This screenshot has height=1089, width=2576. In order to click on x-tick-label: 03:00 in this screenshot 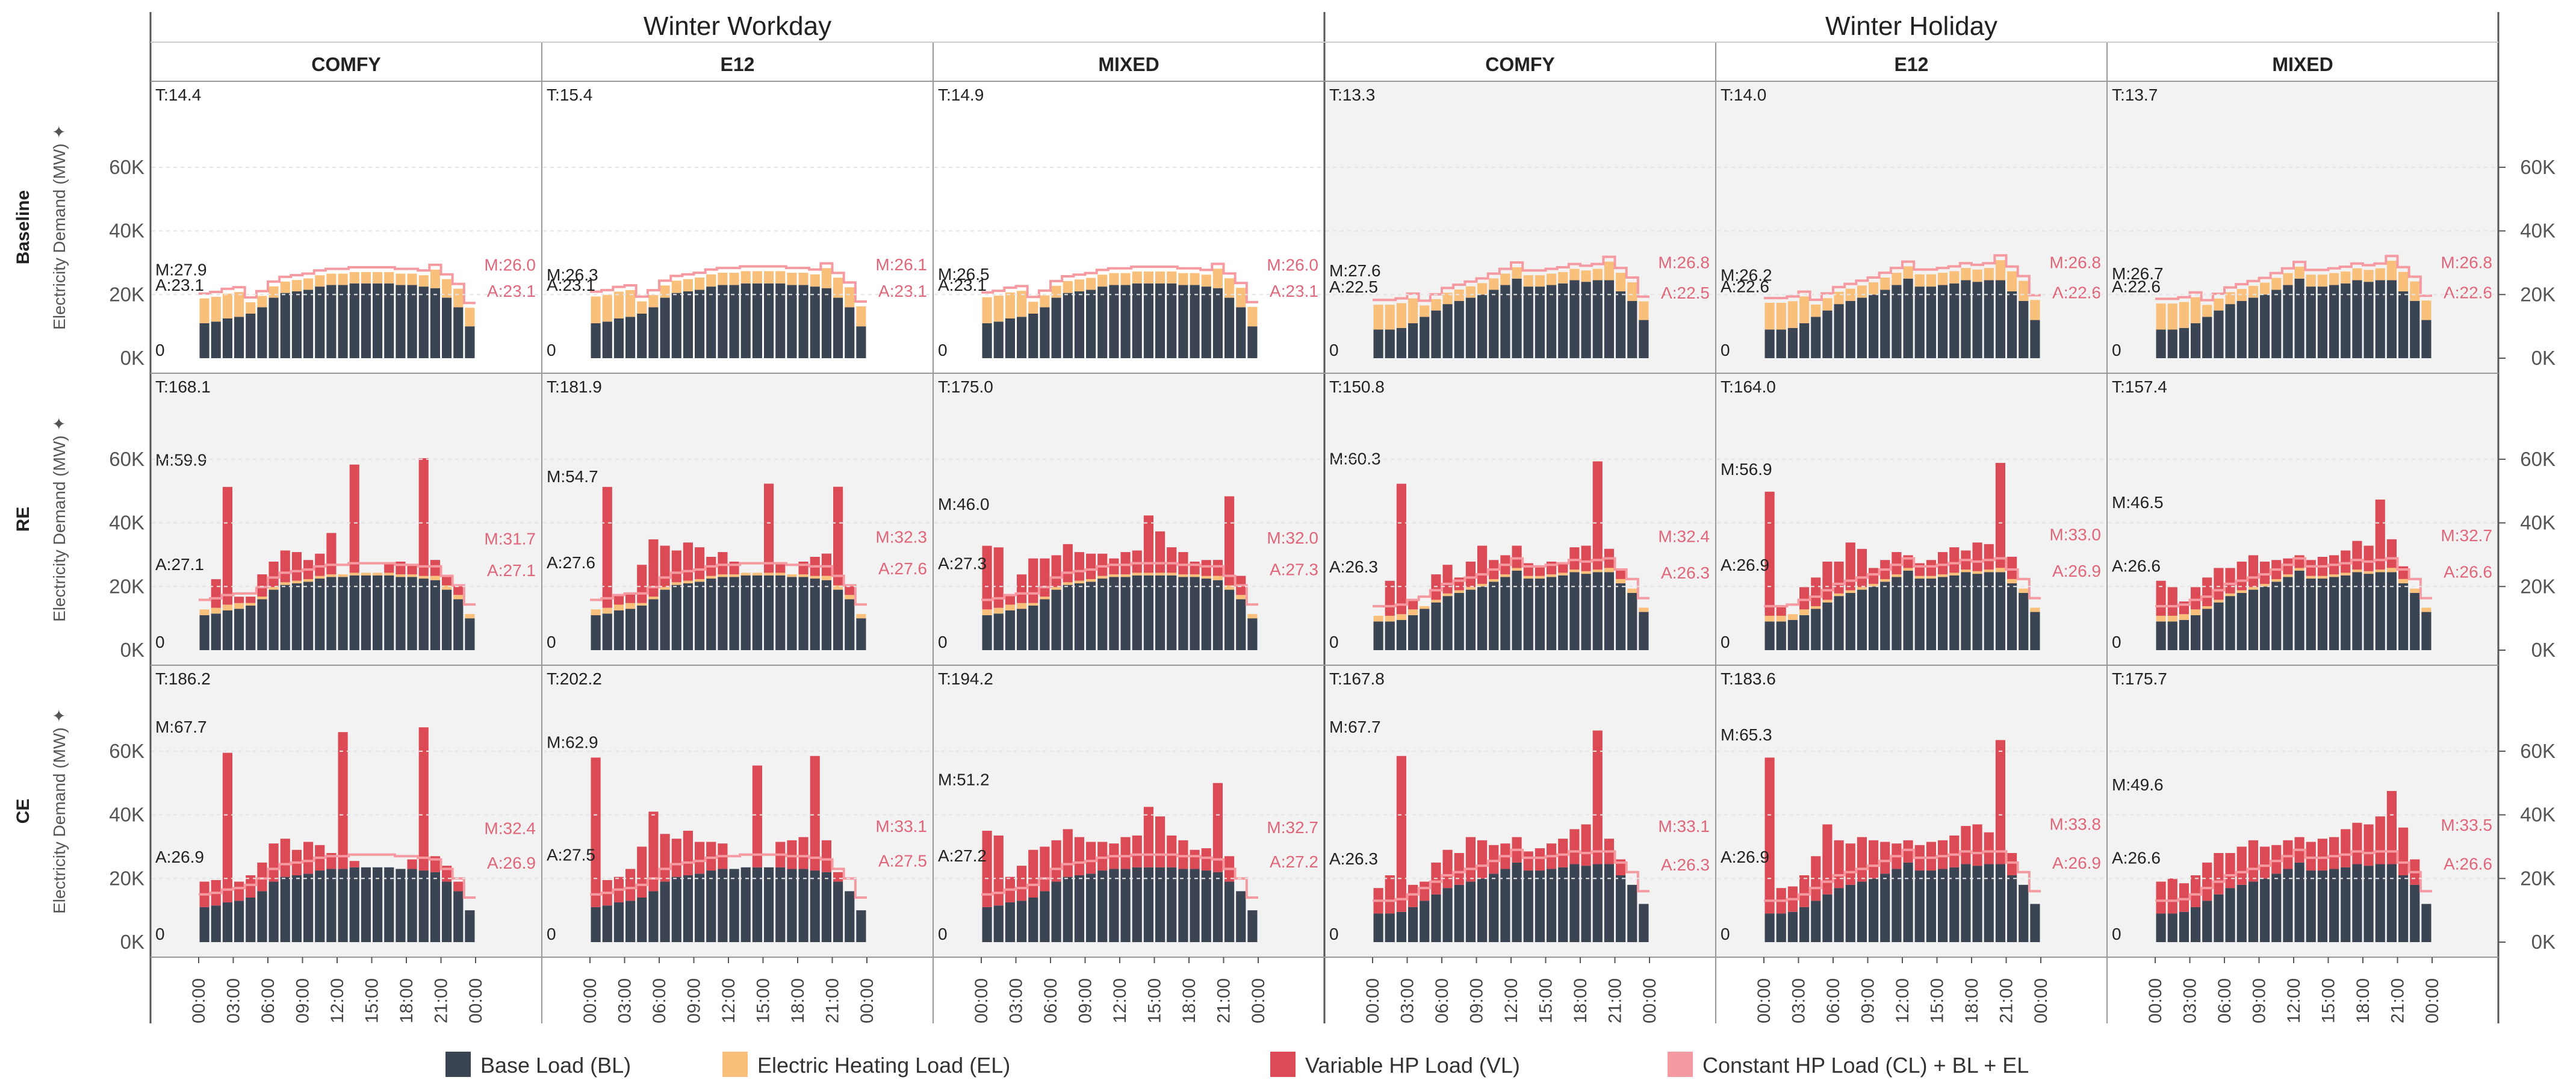, I will do `click(1016, 1000)`.